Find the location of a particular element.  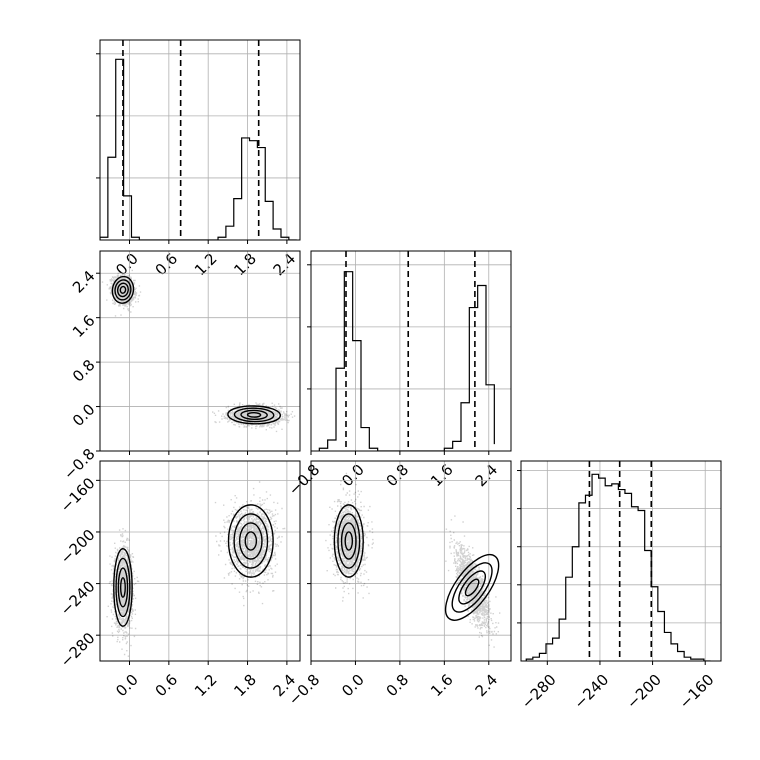

y-tick-label: 0.8 is located at coordinates (84, 371).